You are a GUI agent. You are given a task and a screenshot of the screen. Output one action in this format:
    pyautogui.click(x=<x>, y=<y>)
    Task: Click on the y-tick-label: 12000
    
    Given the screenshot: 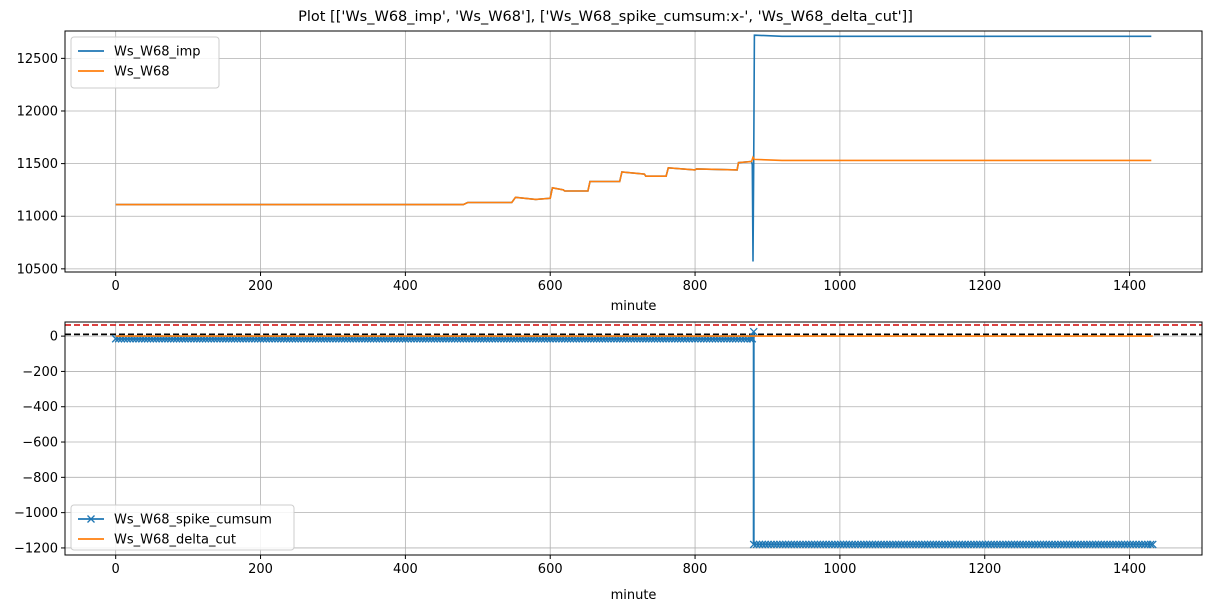 What is the action you would take?
    pyautogui.click(x=37, y=111)
    